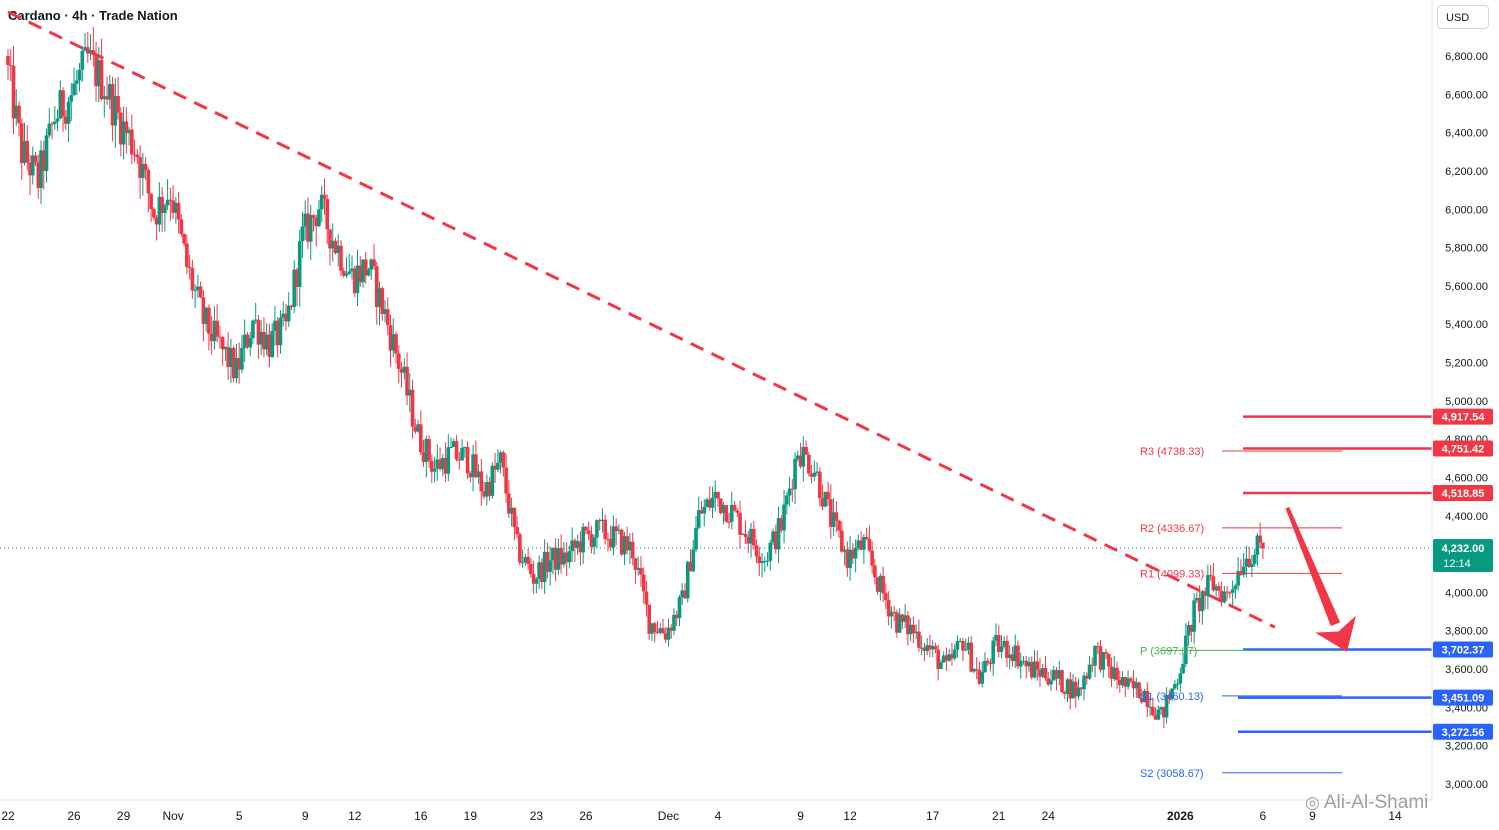 This screenshot has height=830, width=1499. I want to click on pivot-label: S2 (3058.67), so click(1172, 774).